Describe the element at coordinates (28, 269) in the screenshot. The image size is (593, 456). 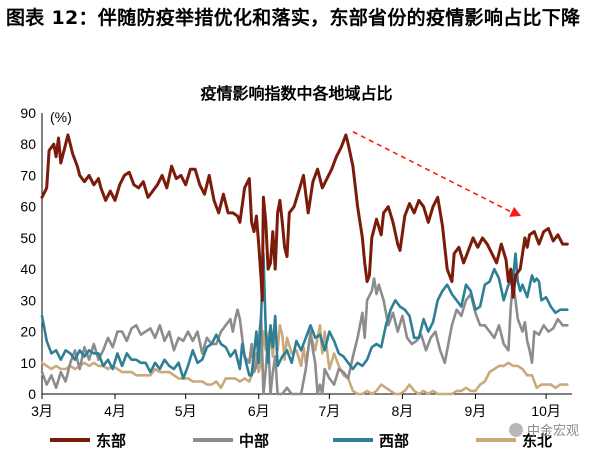
I see `y-tick-label: 40` at that location.